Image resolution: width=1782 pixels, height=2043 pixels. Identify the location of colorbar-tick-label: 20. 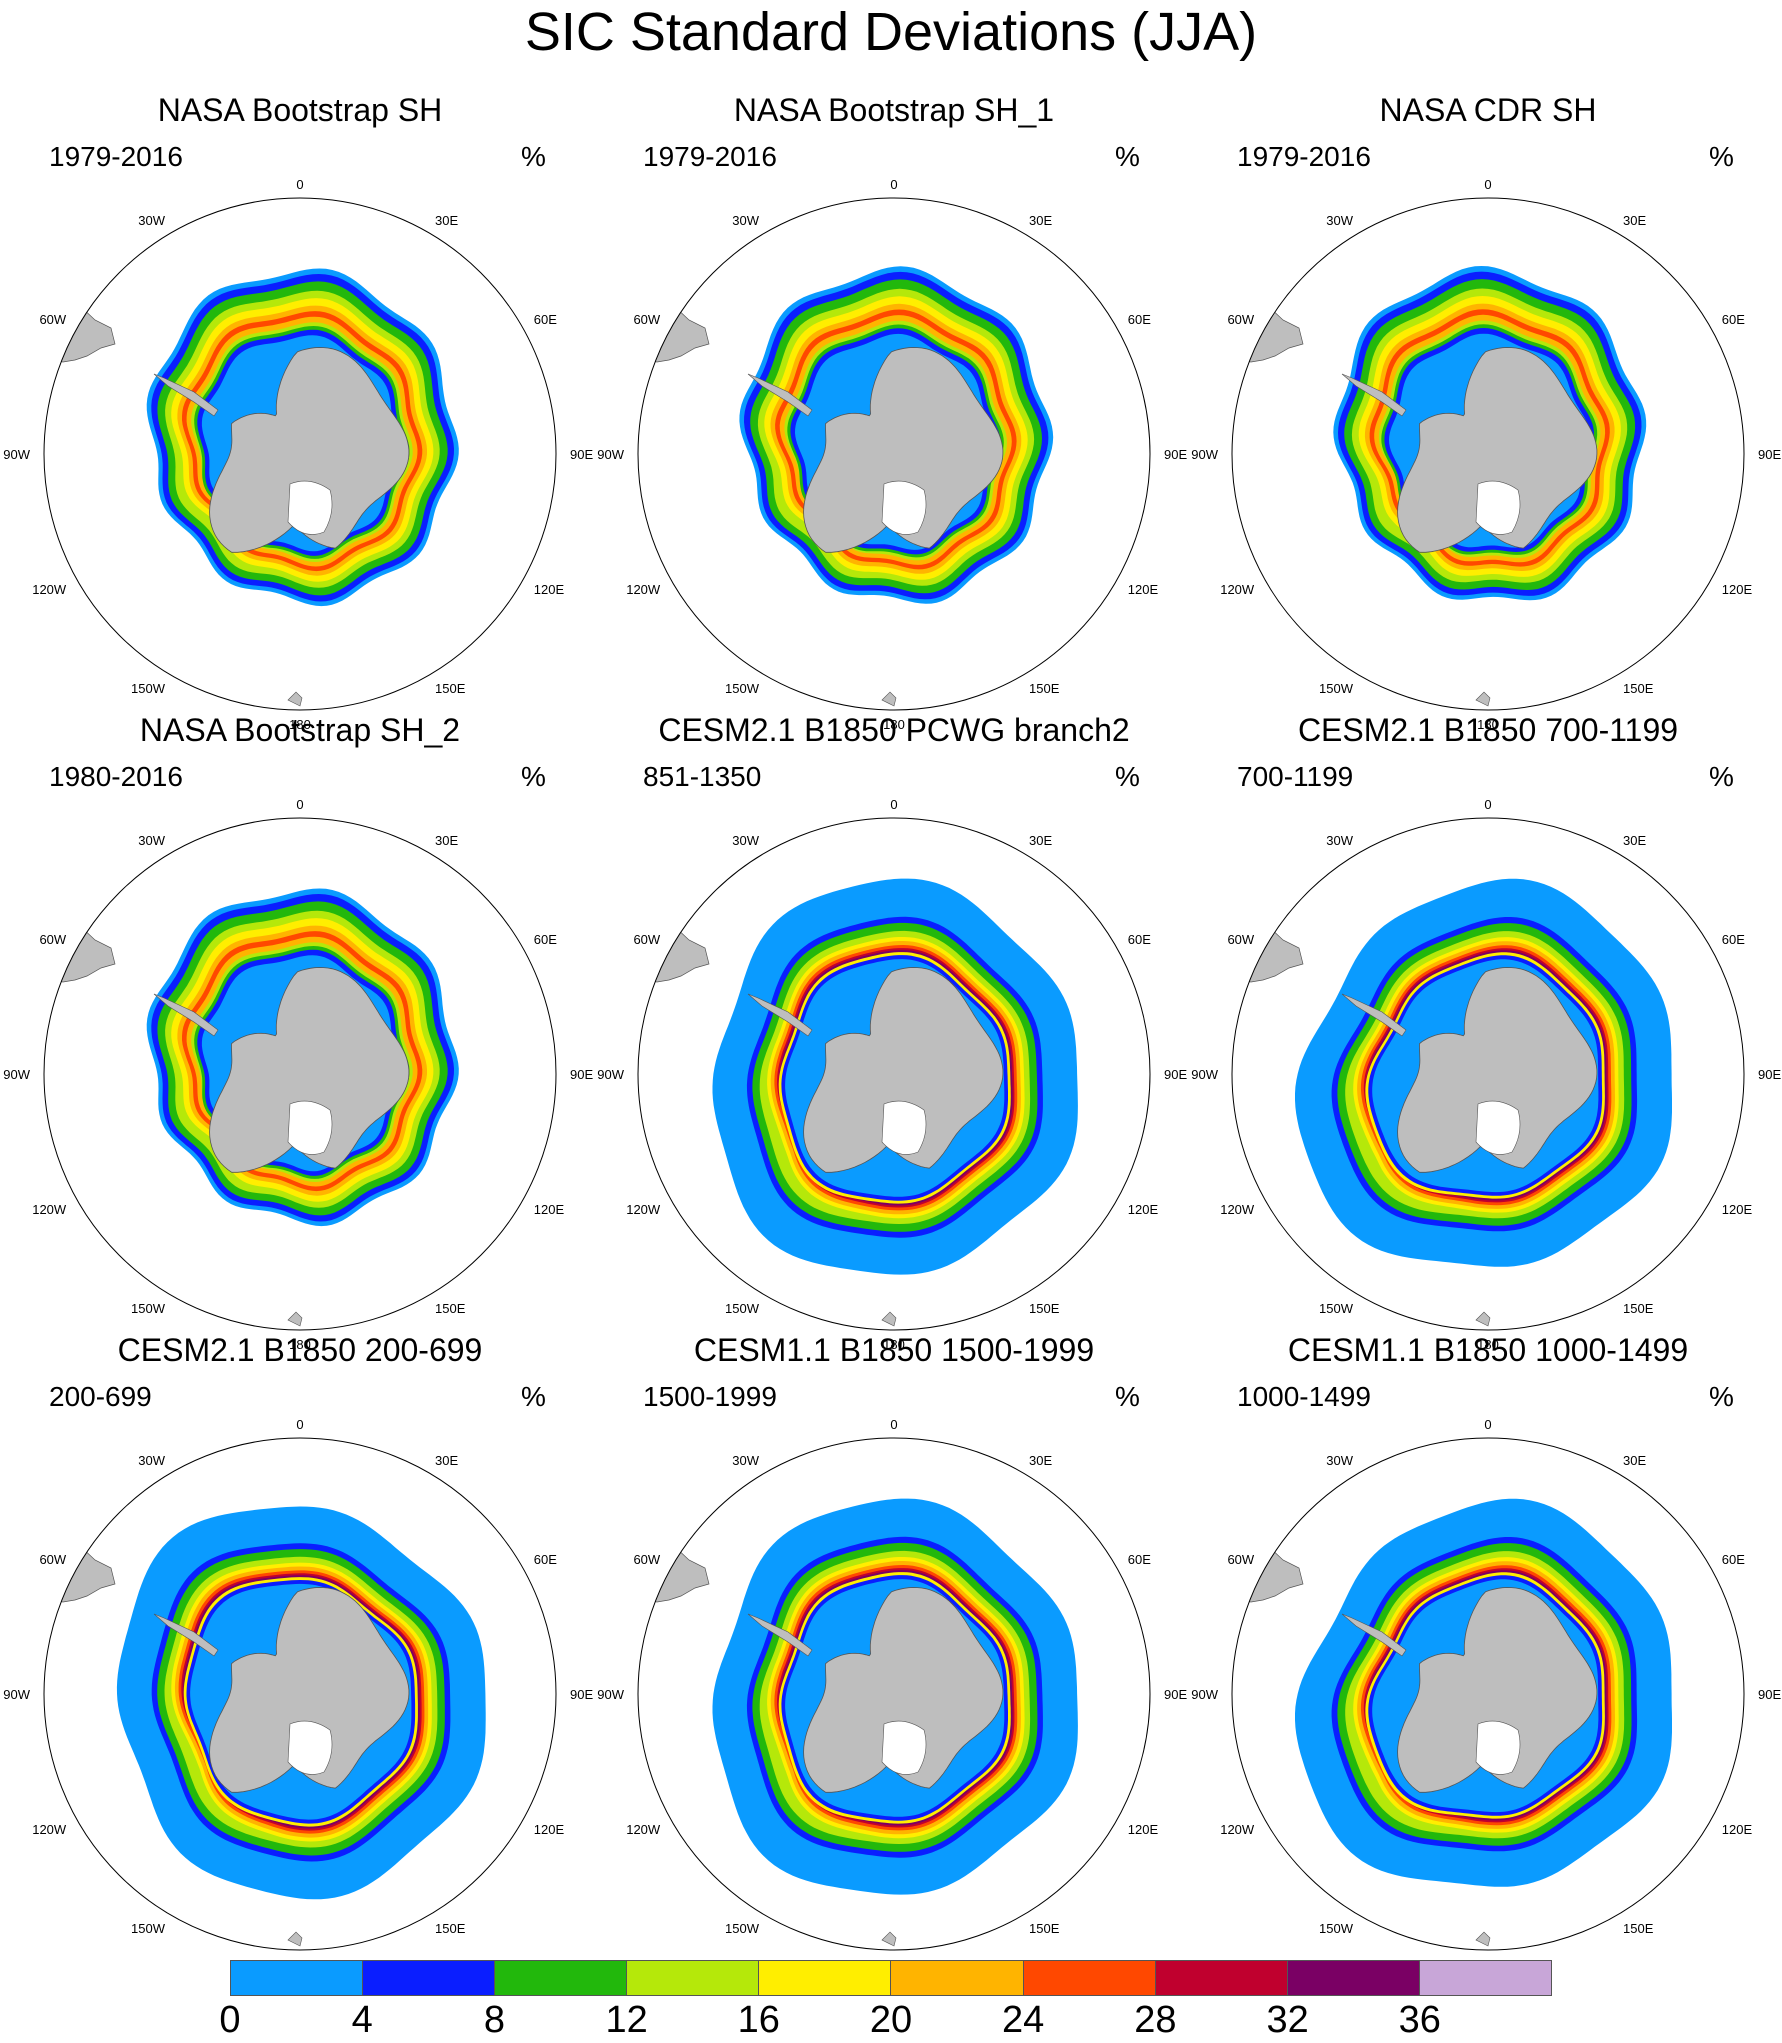
(891, 2020).